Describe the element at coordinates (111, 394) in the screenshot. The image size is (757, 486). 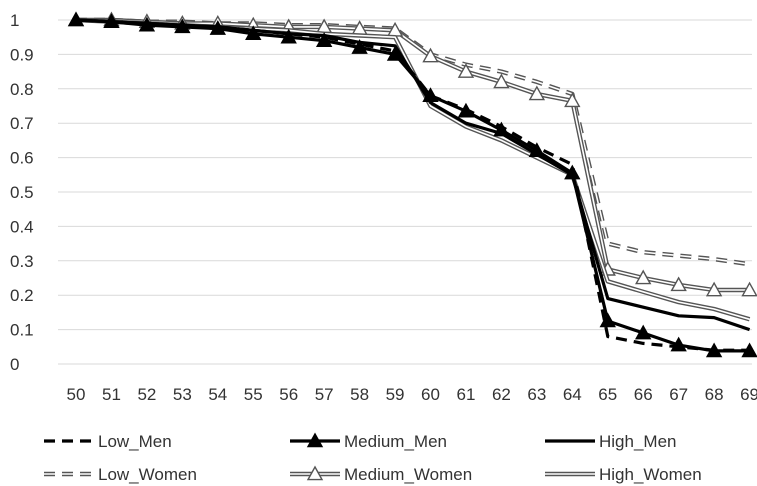
I see `x-tick-label: 51` at that location.